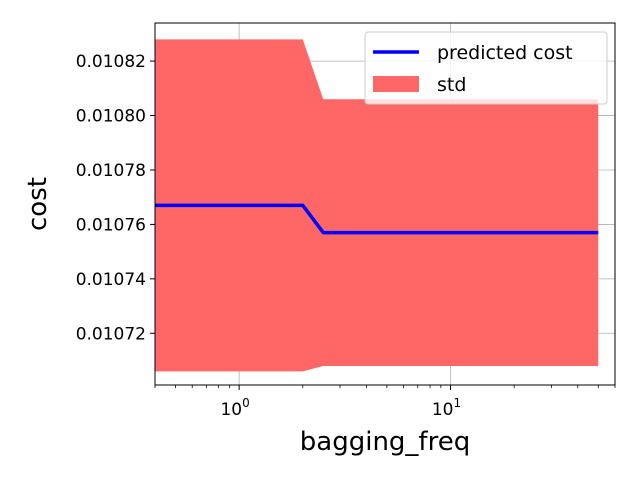  What do you see at coordinates (451, 85) in the screenshot?
I see `legend-label-std: std` at bounding box center [451, 85].